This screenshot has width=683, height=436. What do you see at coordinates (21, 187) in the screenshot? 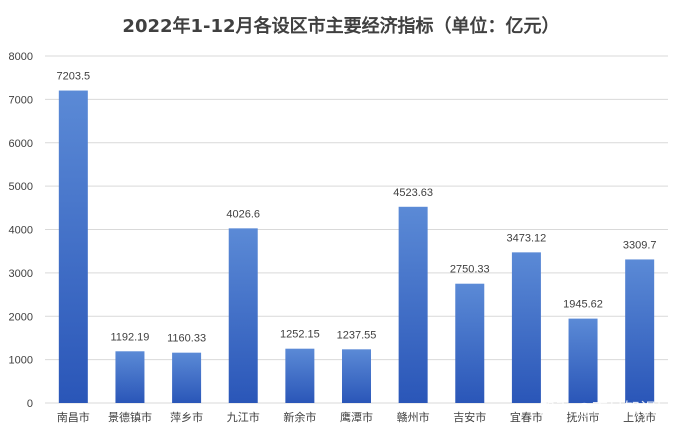
I see `y-tick-label: 5000` at bounding box center [21, 187].